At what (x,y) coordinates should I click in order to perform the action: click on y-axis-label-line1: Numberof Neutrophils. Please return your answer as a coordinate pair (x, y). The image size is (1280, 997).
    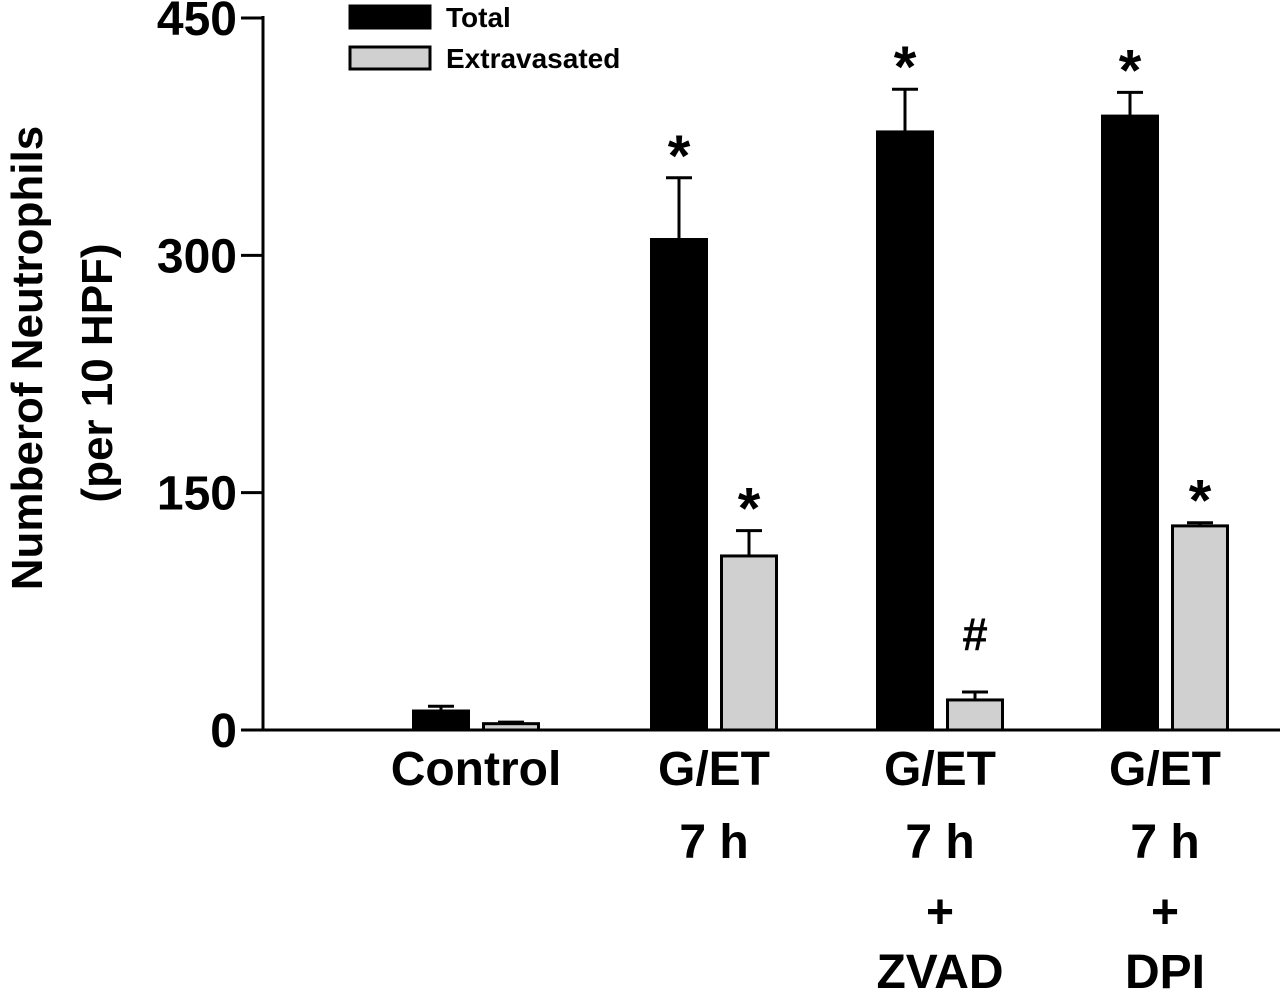
    Looking at the image, I should click on (27, 358).